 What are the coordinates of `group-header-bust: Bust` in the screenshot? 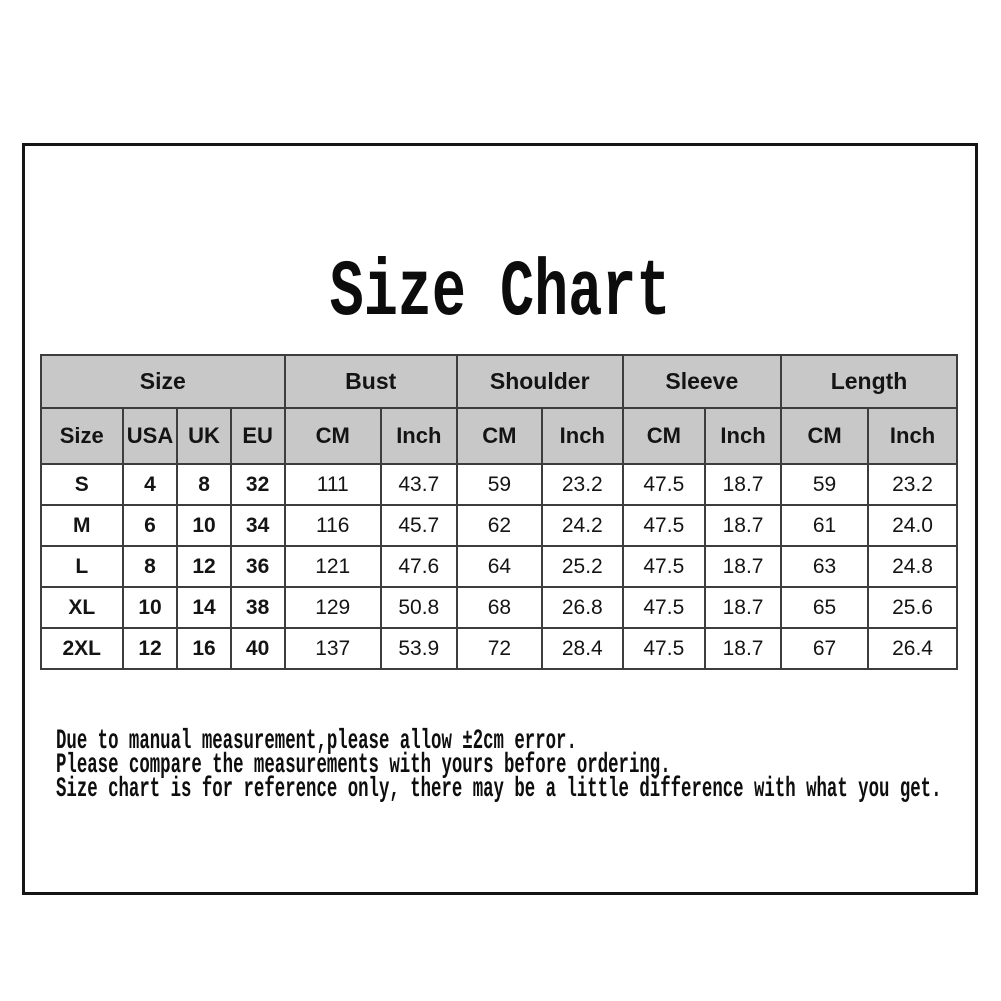 It's located at (370, 381).